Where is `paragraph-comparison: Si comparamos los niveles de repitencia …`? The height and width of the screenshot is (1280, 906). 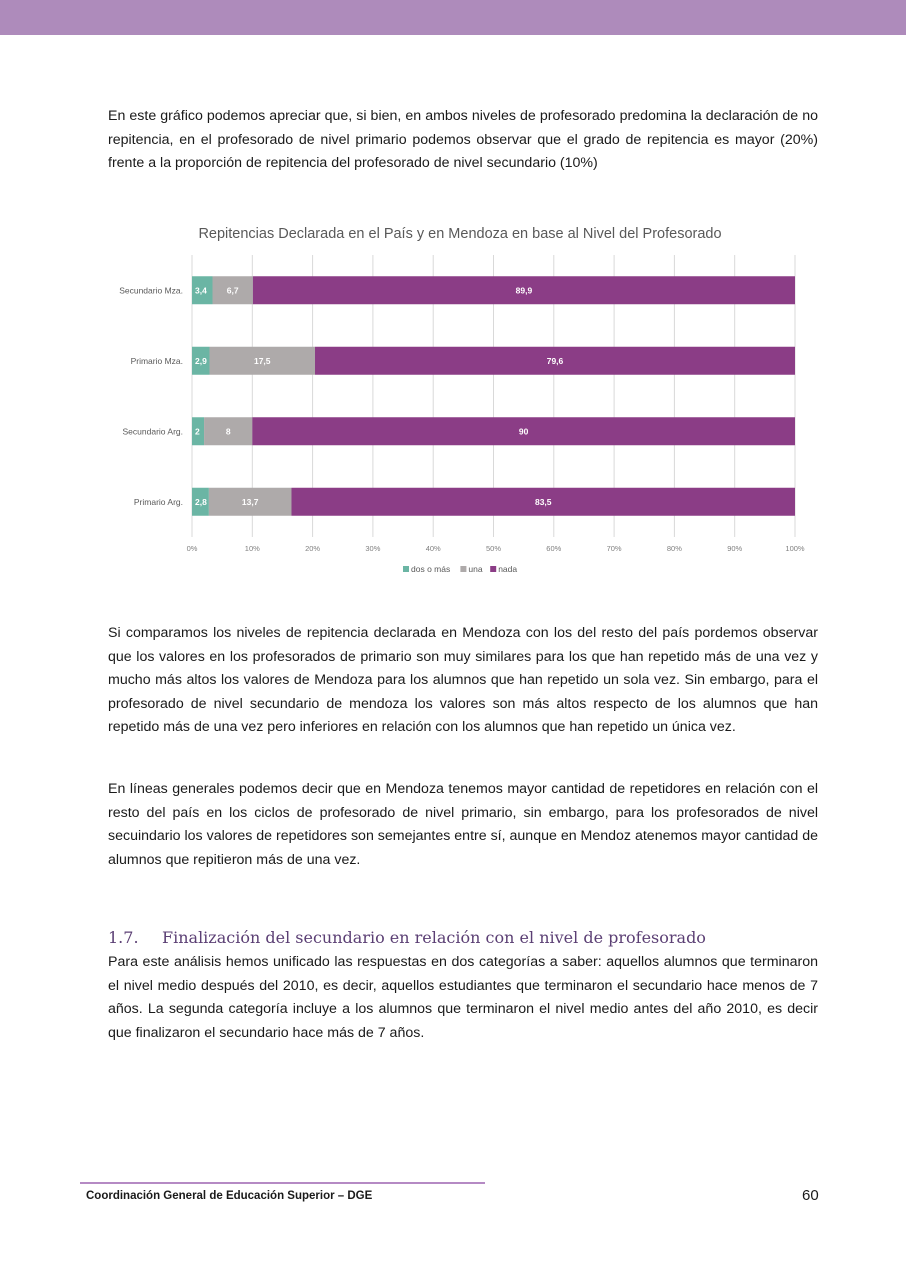
paragraph-comparison: Si comparamos los niveles de repitencia … is located at coordinates (463, 680).